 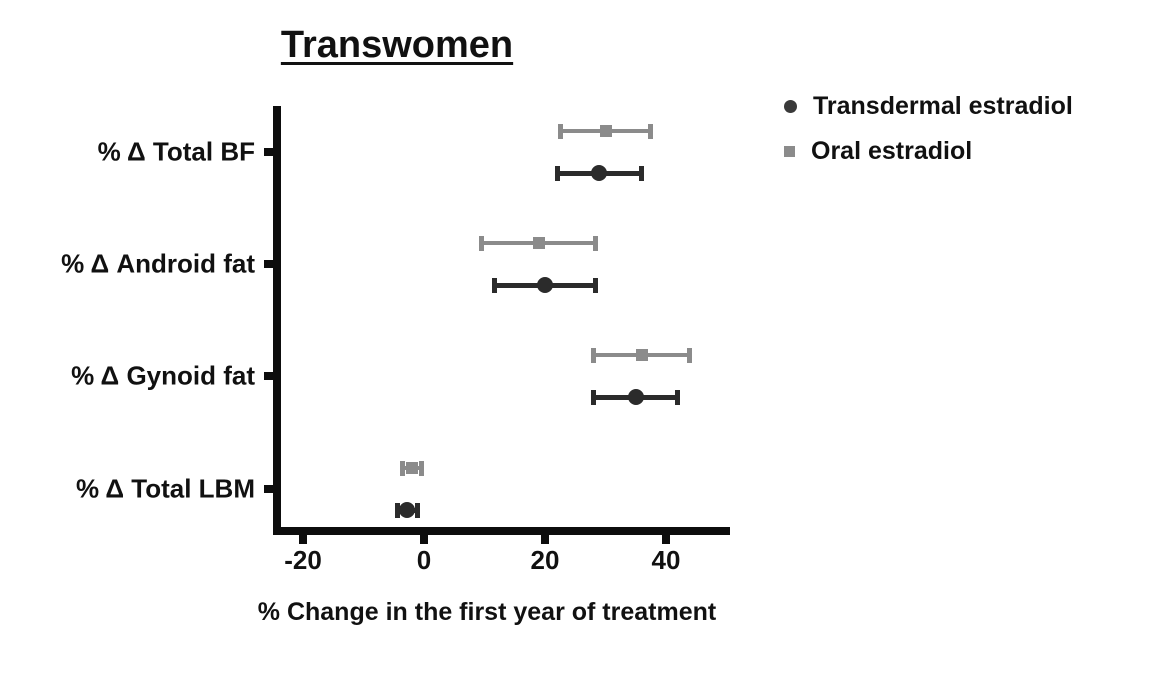 I want to click on legend-item-oral: Oral estradiol, so click(x=921, y=151).